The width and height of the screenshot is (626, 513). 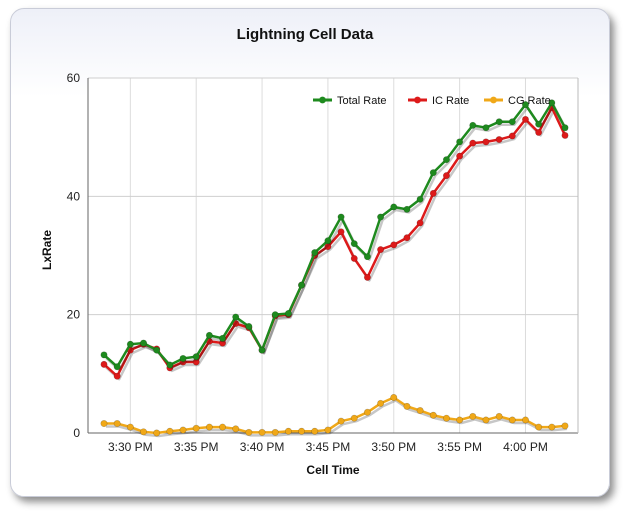 I want to click on series-shadow, so click(x=337, y=418).